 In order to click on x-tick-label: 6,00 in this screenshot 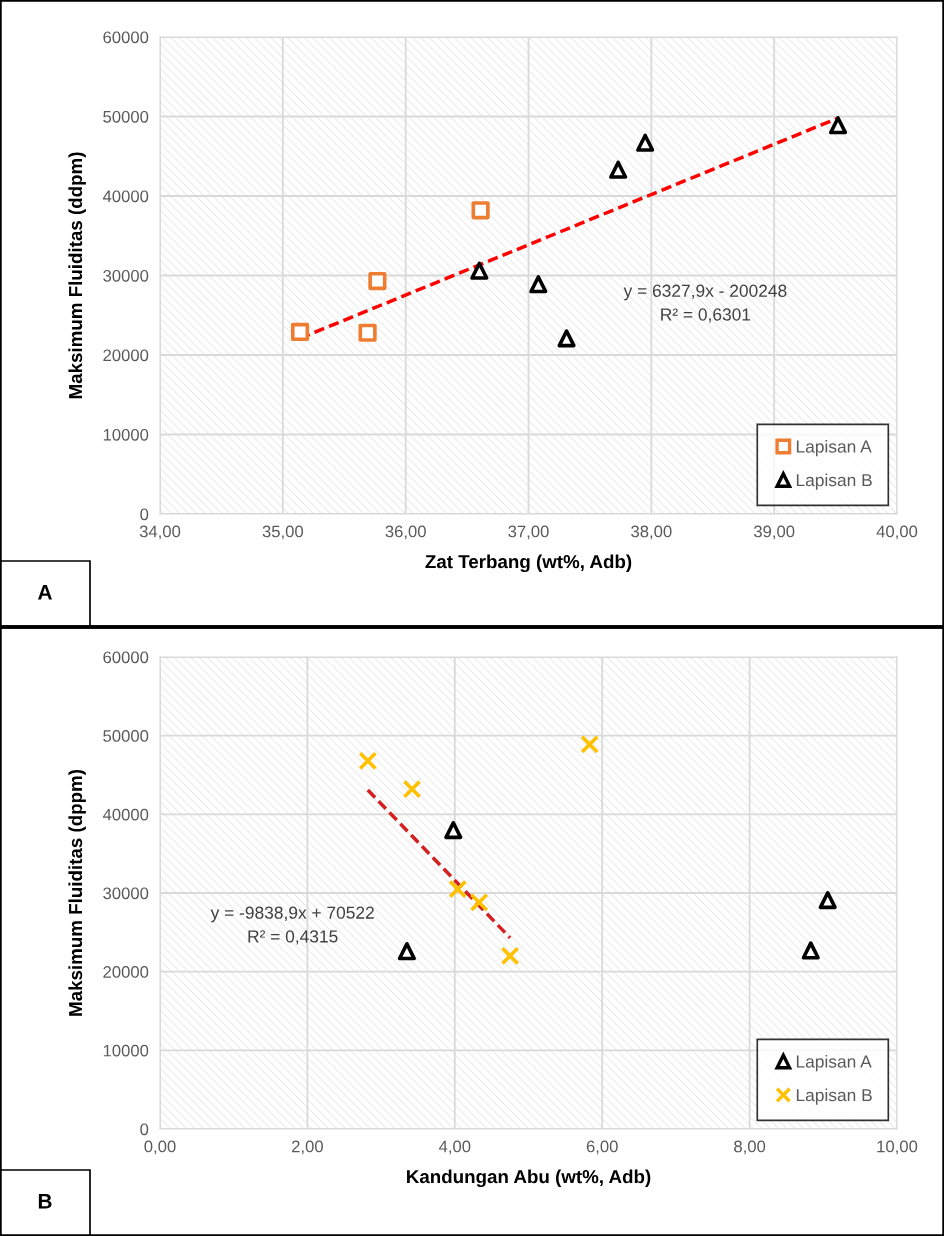, I will do `click(602, 1147)`.